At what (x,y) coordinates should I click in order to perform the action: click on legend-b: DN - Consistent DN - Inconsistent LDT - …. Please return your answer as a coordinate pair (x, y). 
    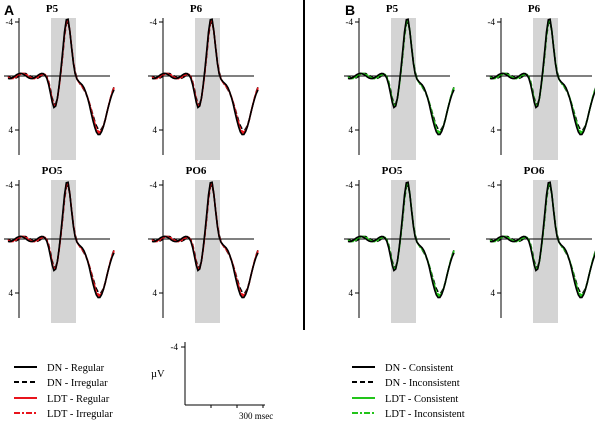
    Looking at the image, I should click on (408, 391).